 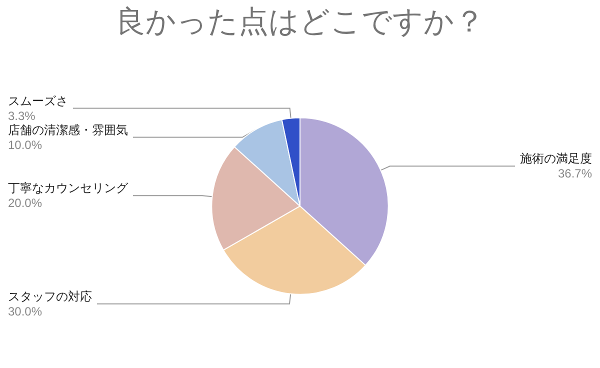 I want to click on data-label: 3.3%, so click(x=22, y=115).